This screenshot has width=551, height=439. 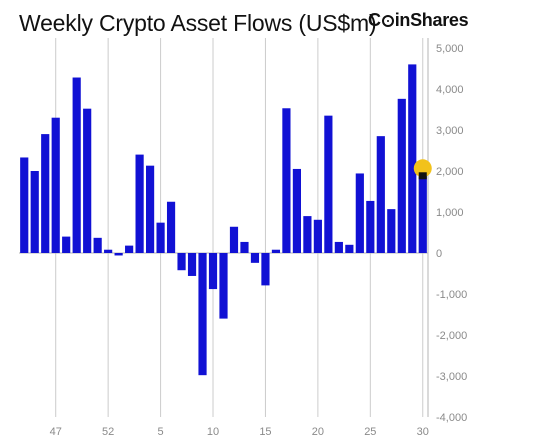 What do you see at coordinates (450, 131) in the screenshot?
I see `y-tick-label: 3,000` at bounding box center [450, 131].